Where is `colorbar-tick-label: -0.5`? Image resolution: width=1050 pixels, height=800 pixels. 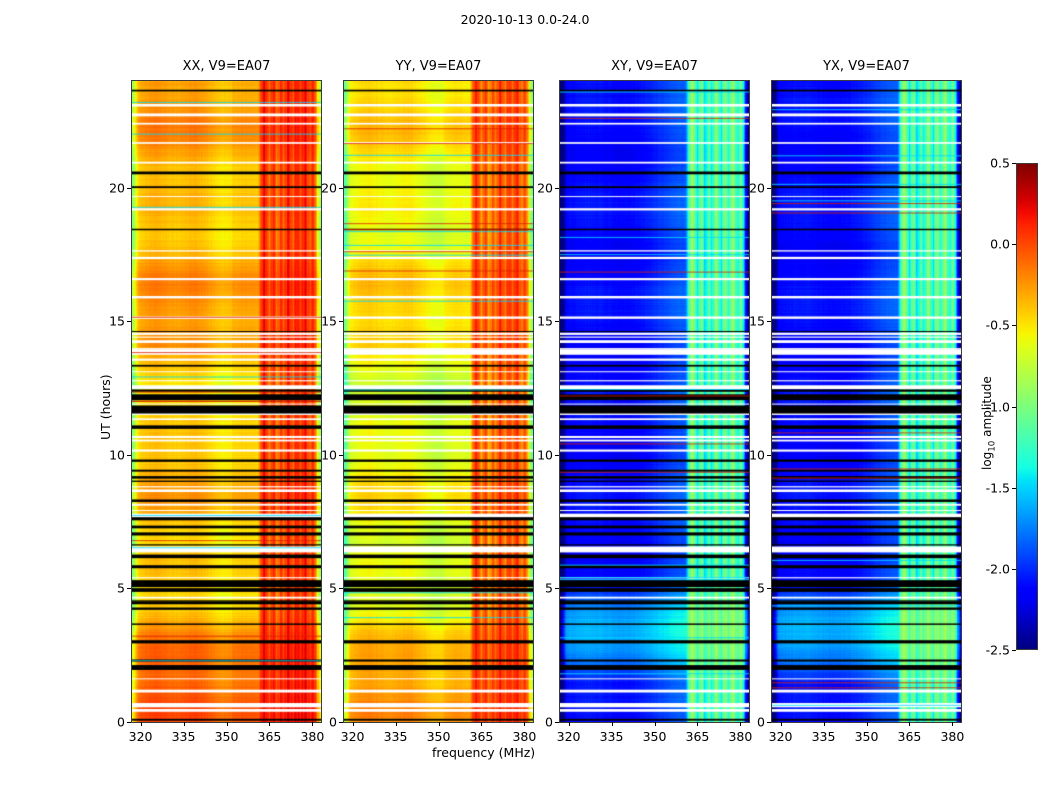 colorbar-tick-label: -0.5 is located at coordinates (997, 325).